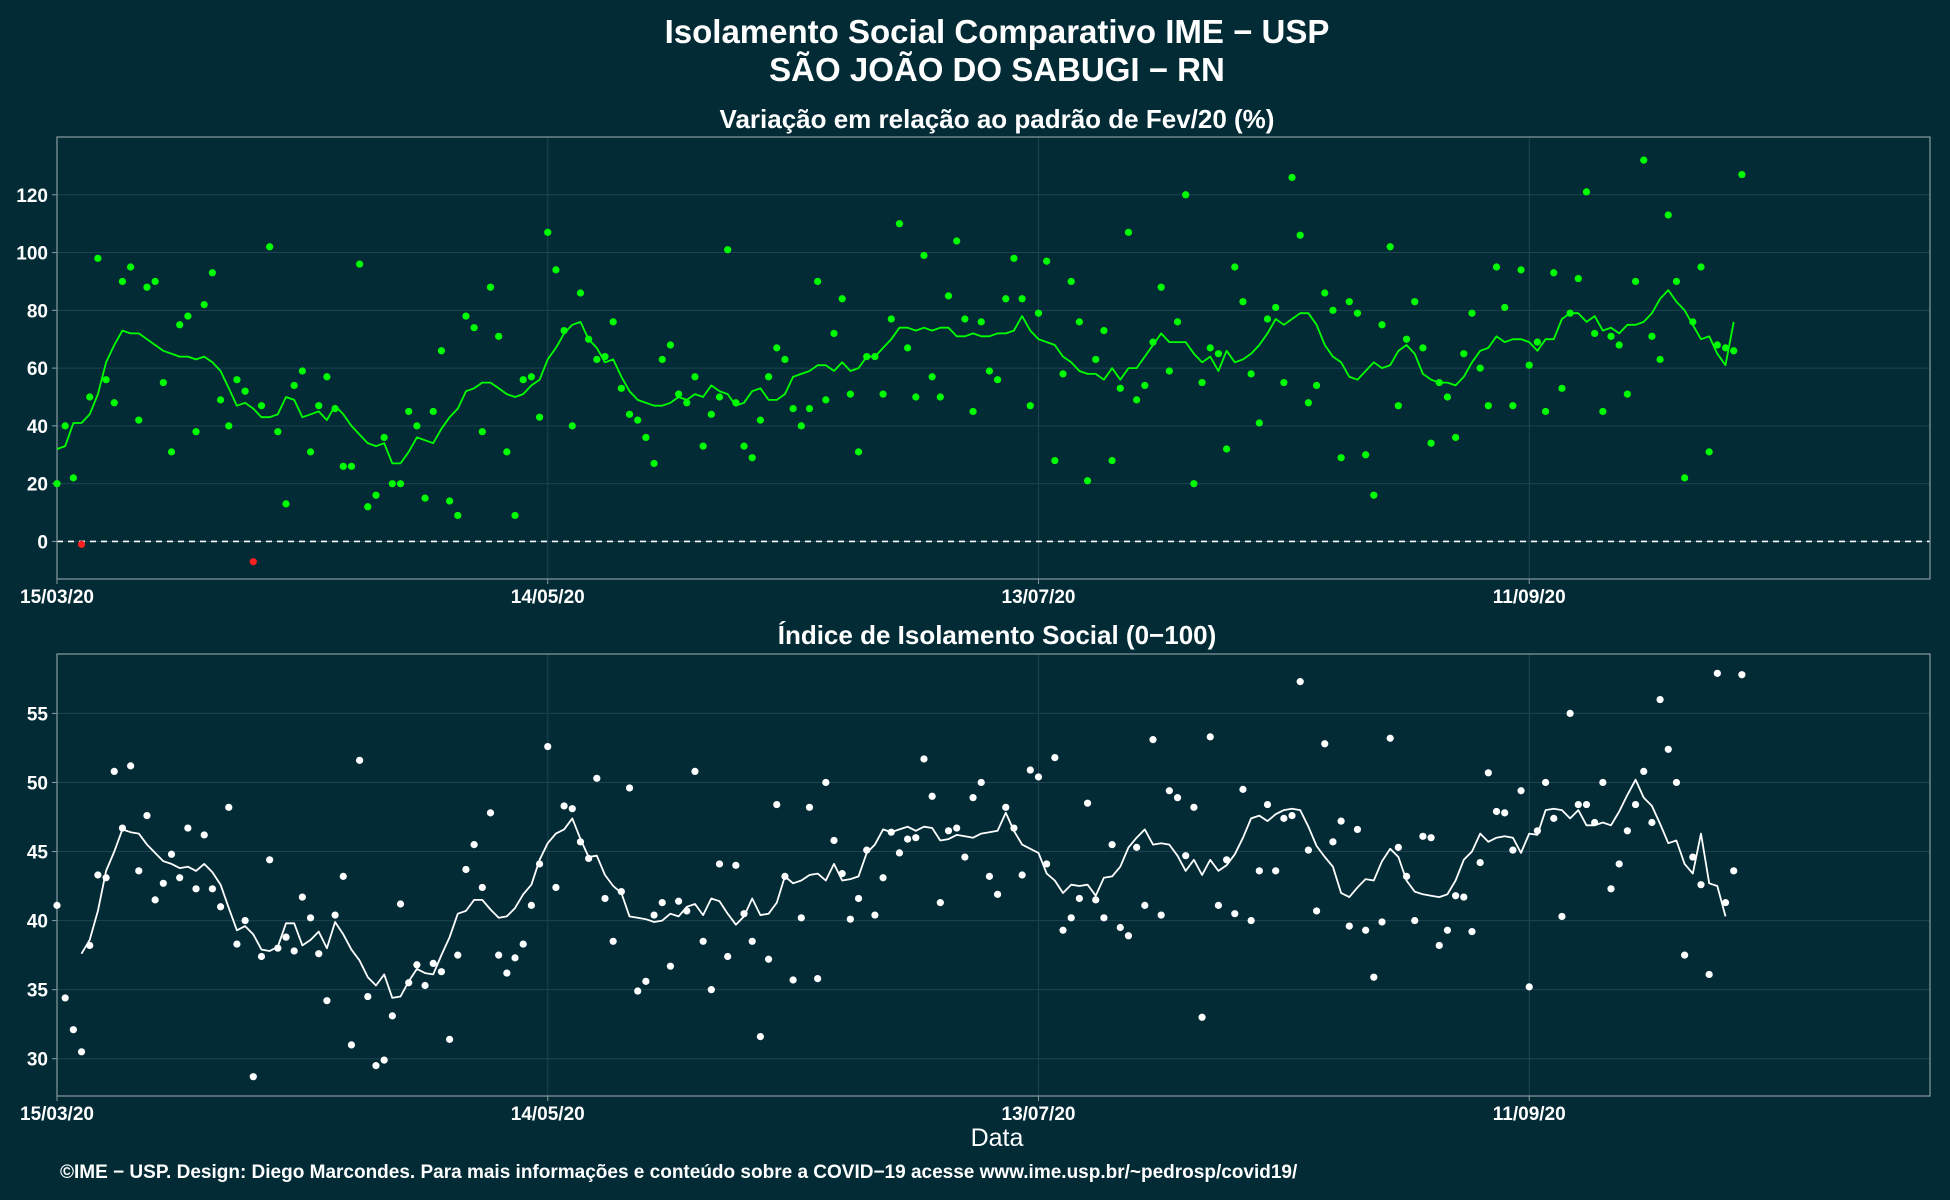 The height and width of the screenshot is (1200, 1950). What do you see at coordinates (895, 377) in the screenshot?
I see `panel1-moving-average-line` at bounding box center [895, 377].